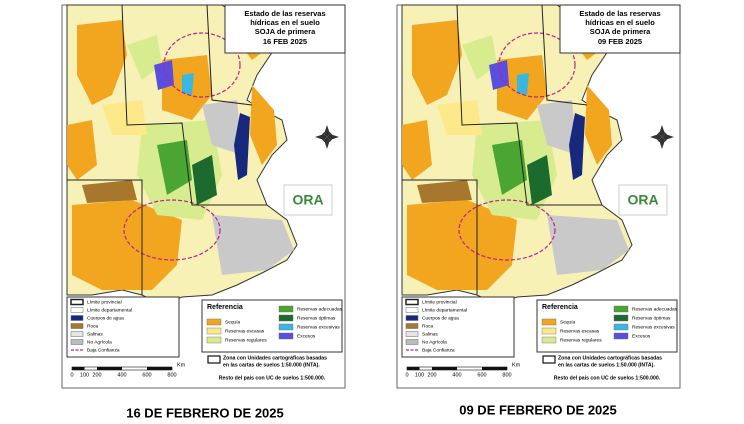 The height and width of the screenshot is (424, 744). Describe the element at coordinates (205, 412) in the screenshot. I see `caption: 16 DE FEBRERO DE 2025` at that location.